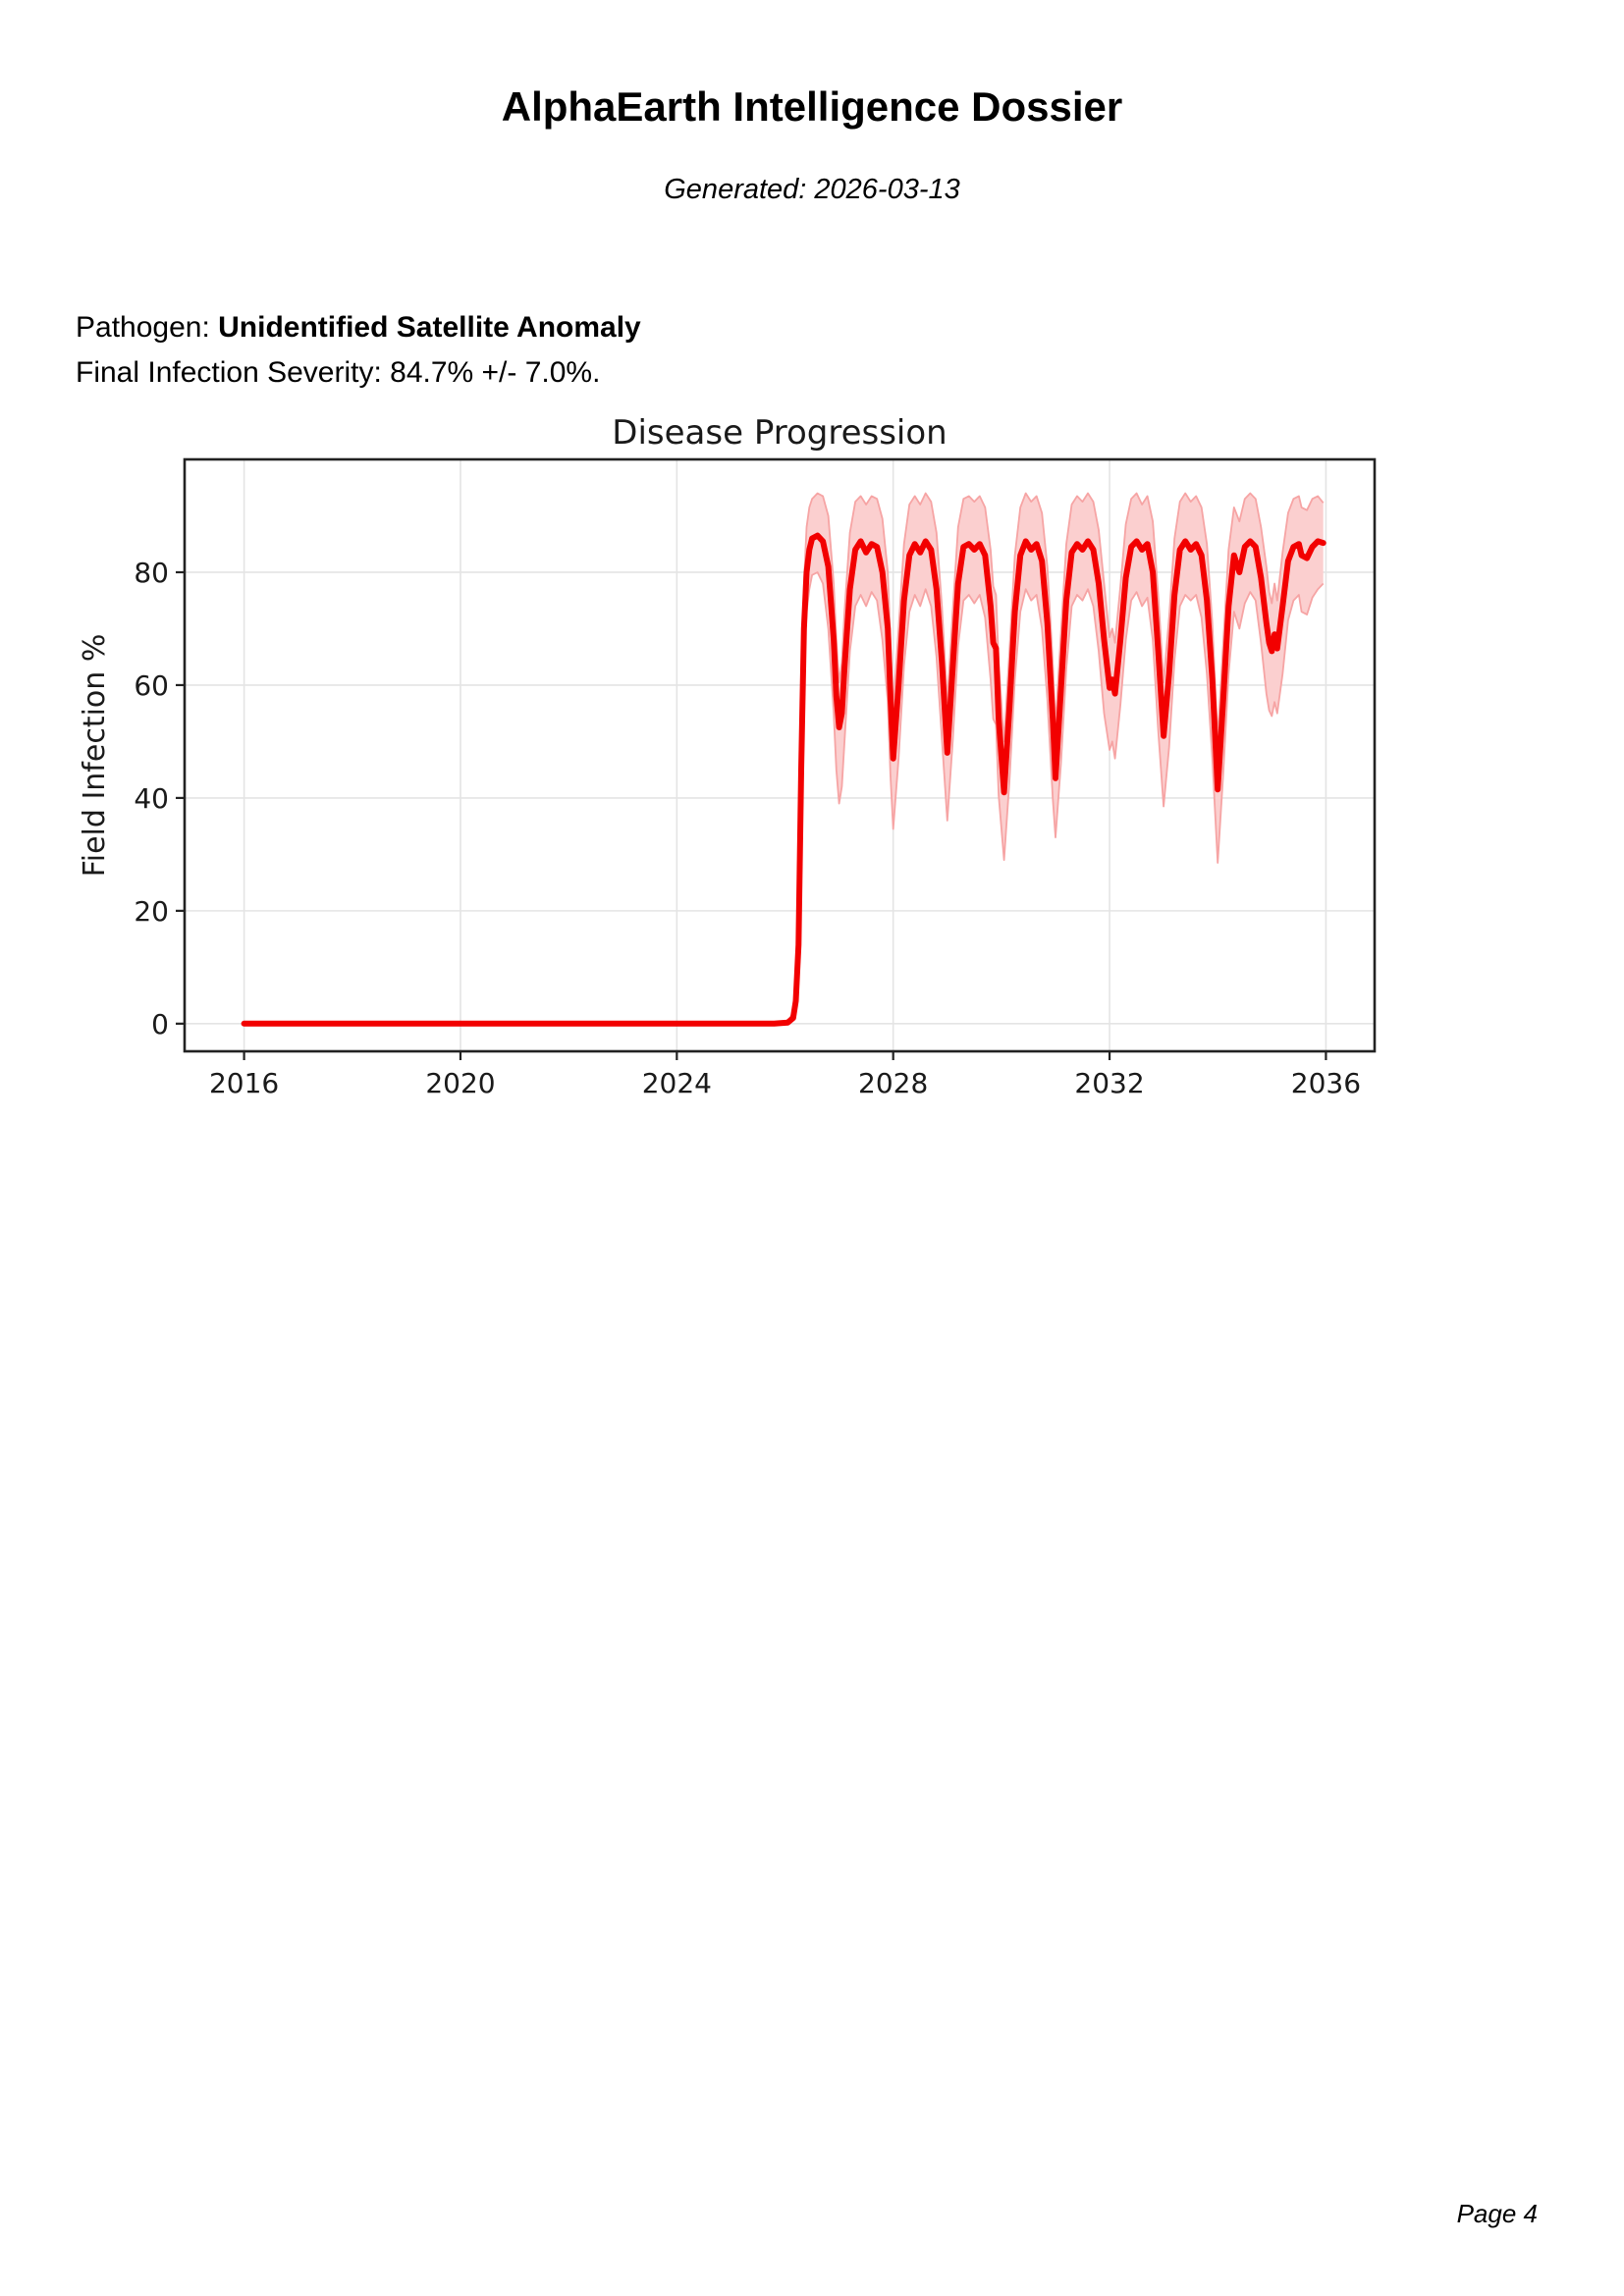 Image resolution: width=1624 pixels, height=2296 pixels. Describe the element at coordinates (151, 573) in the screenshot. I see `y-tick-label: 80` at that location.